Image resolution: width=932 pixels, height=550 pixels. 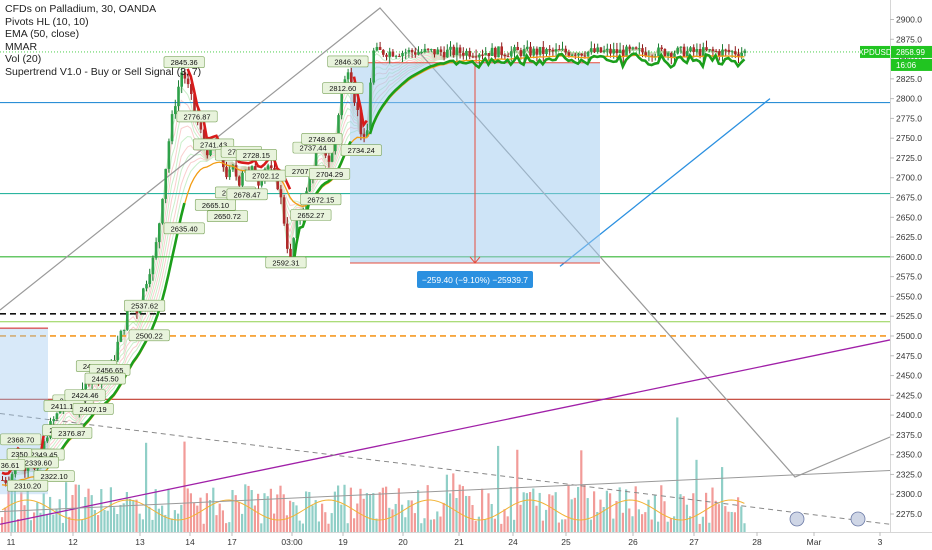 What do you see at coordinates (909, 198) in the screenshot?
I see `price-tick-label: 2675.0` at bounding box center [909, 198].